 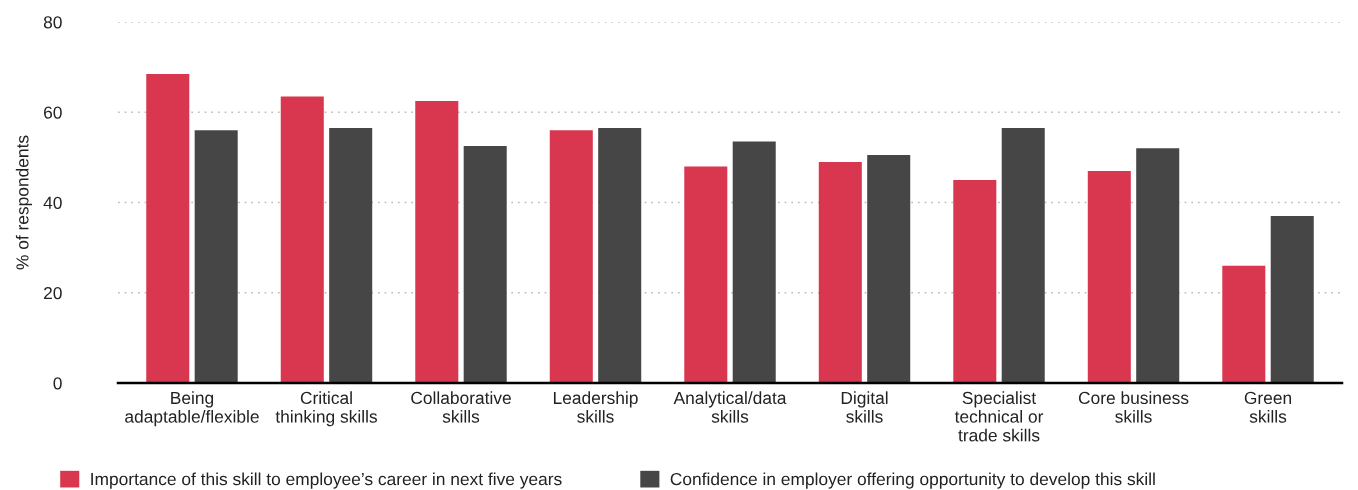 I want to click on y-axis-title: % of respondents, so click(x=24, y=202).